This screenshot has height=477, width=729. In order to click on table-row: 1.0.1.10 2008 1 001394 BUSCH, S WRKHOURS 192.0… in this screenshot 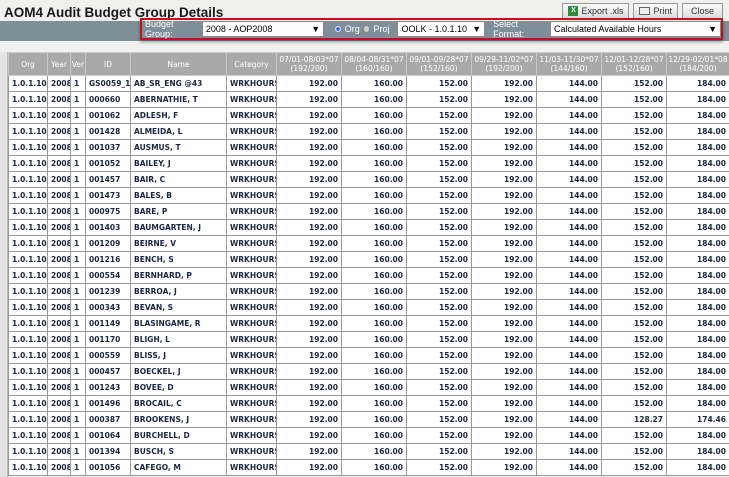, I will do `click(368, 451)`.